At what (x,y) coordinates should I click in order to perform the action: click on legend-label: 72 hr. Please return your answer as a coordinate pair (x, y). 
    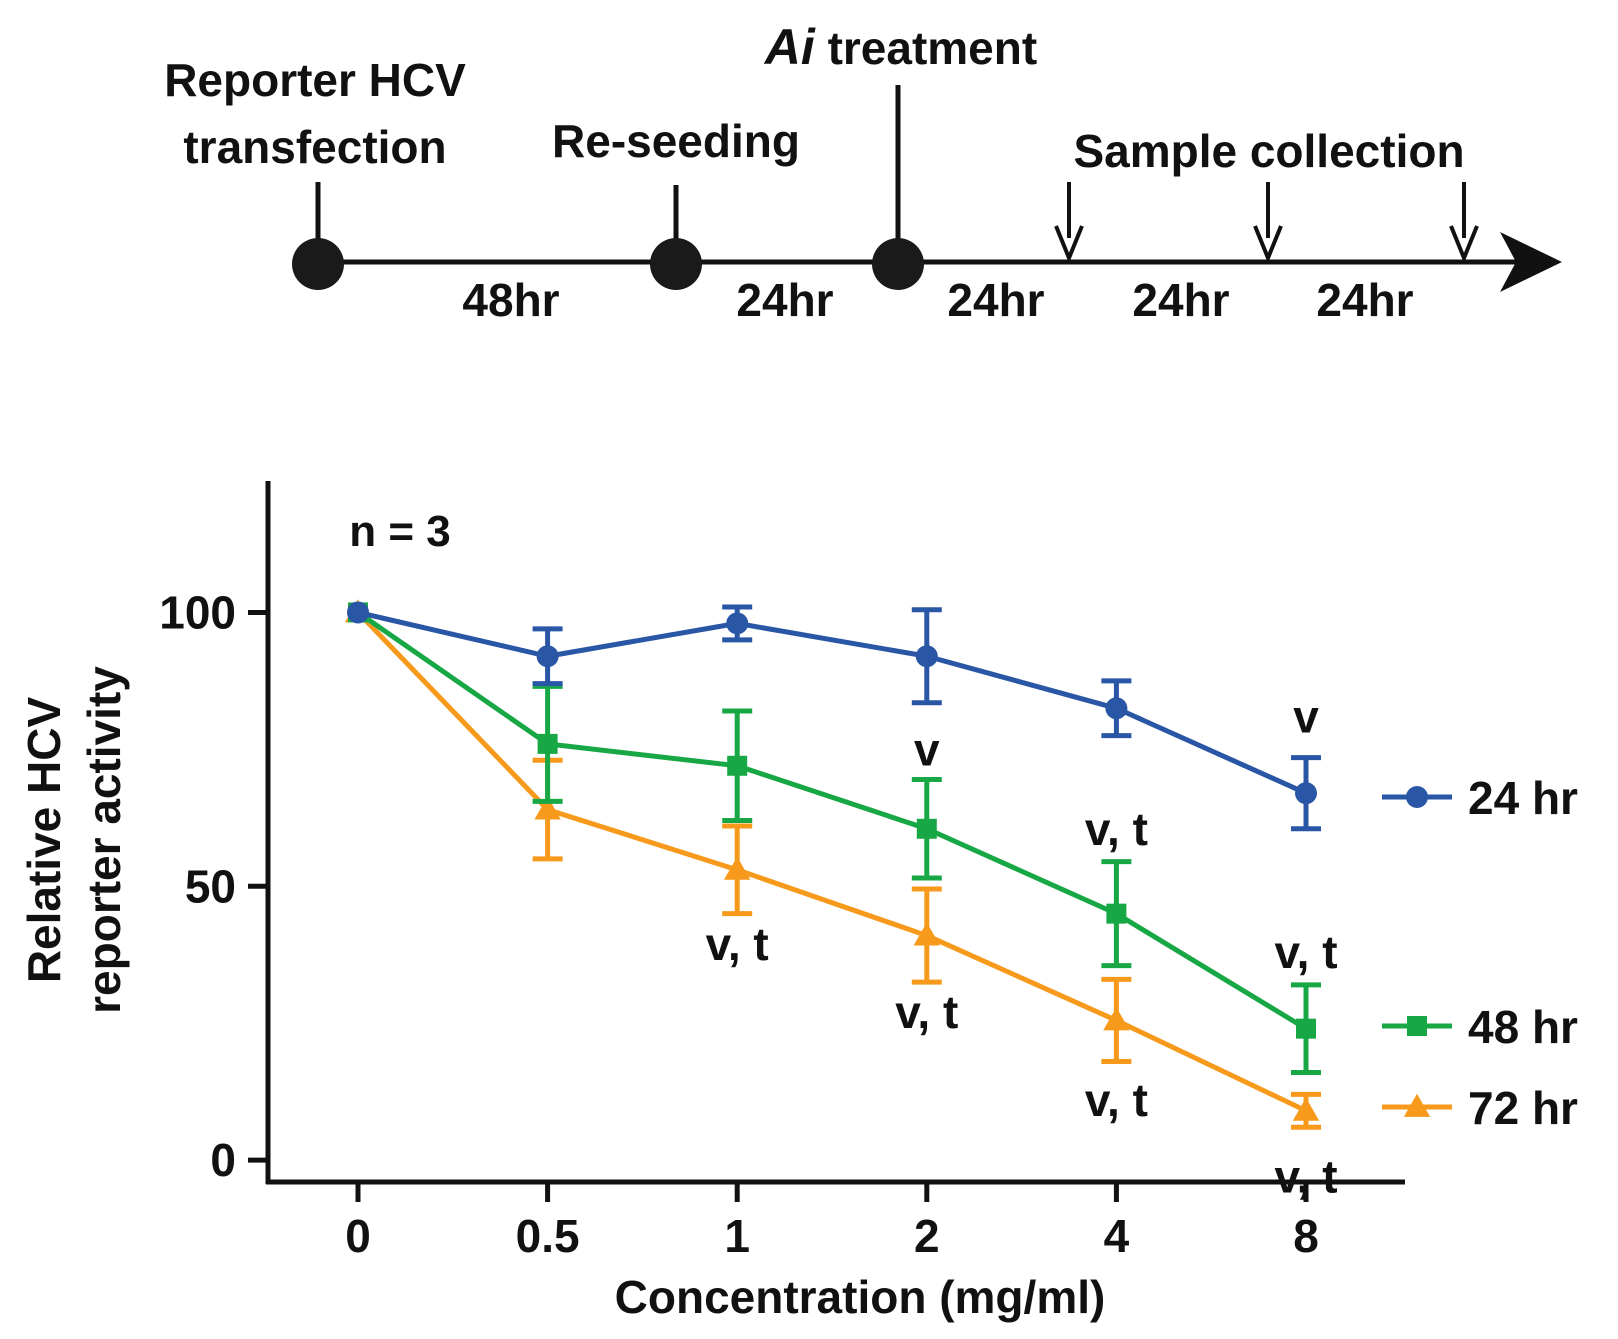
    Looking at the image, I should click on (1523, 1108).